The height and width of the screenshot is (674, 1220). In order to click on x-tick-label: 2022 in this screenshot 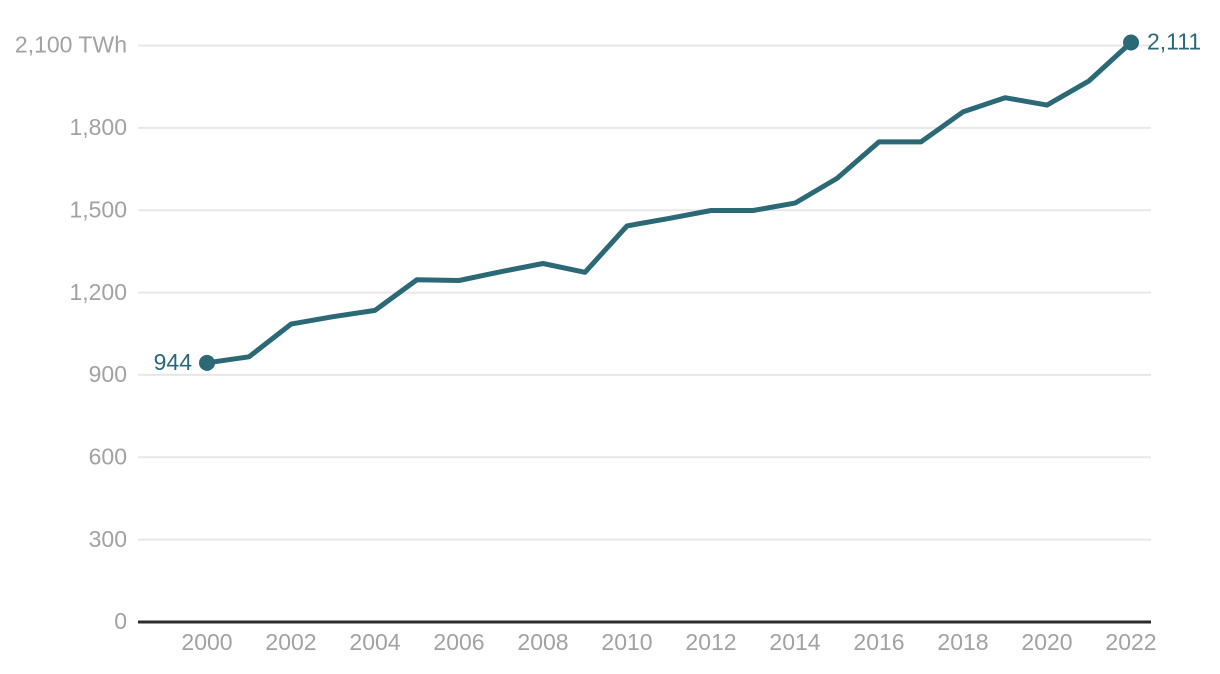, I will do `click(1130, 642)`.